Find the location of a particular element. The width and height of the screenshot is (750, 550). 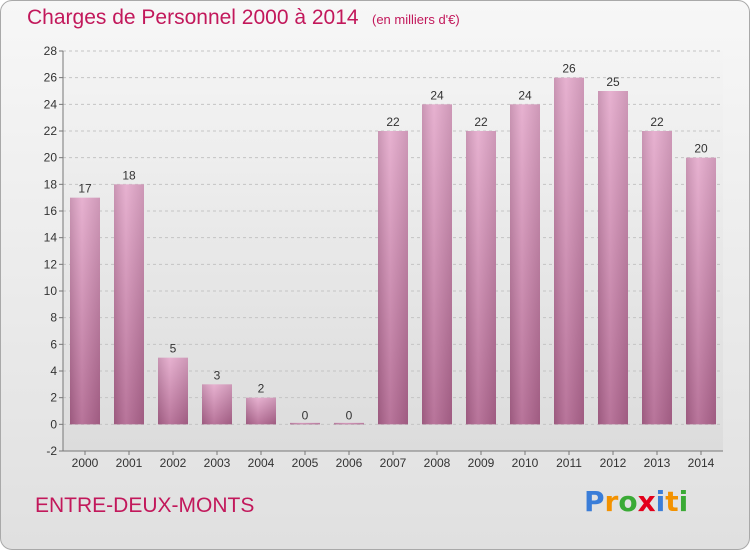

x-tick-label: 2004 is located at coordinates (261, 463).